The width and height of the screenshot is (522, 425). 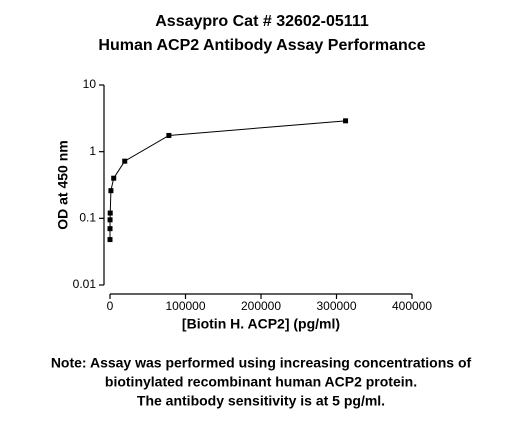 I want to click on y-tick-label: 1, so click(x=92, y=151).